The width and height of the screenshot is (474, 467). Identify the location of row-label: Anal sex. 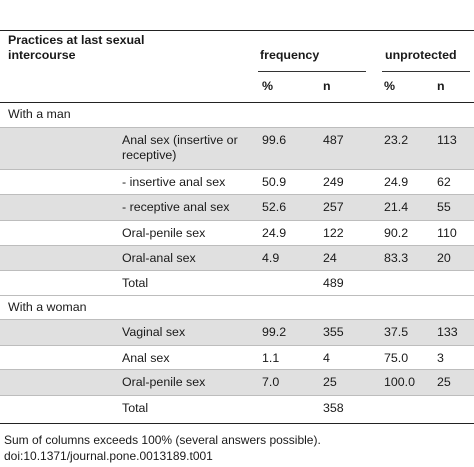
(146, 358).